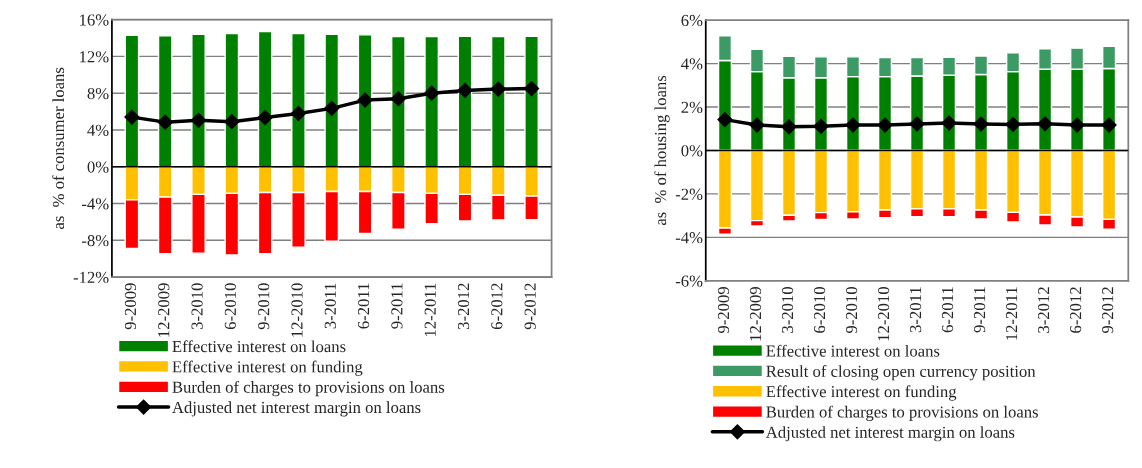 The height and width of the screenshot is (468, 1142). What do you see at coordinates (692, 20) in the screenshot?
I see `y-tick-label: 6%` at bounding box center [692, 20].